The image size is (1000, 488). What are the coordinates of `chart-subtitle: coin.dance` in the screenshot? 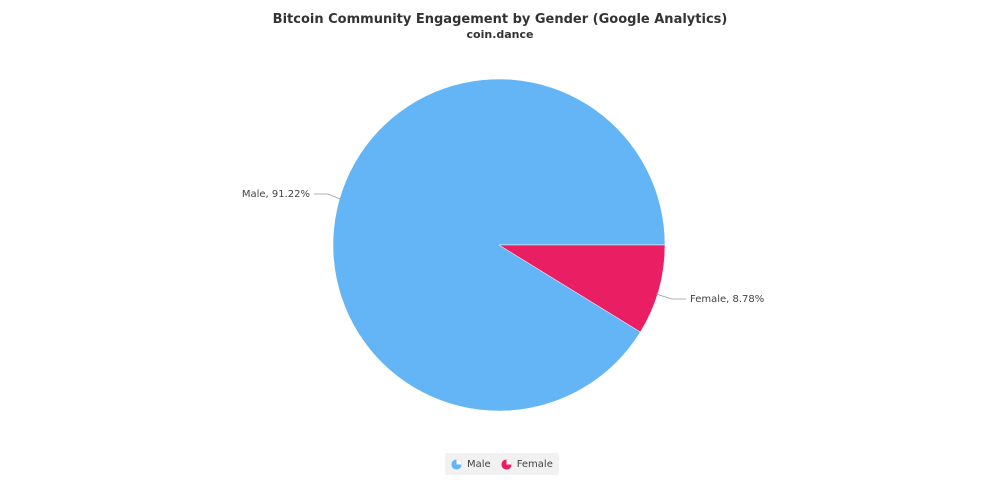 It's located at (500, 34).